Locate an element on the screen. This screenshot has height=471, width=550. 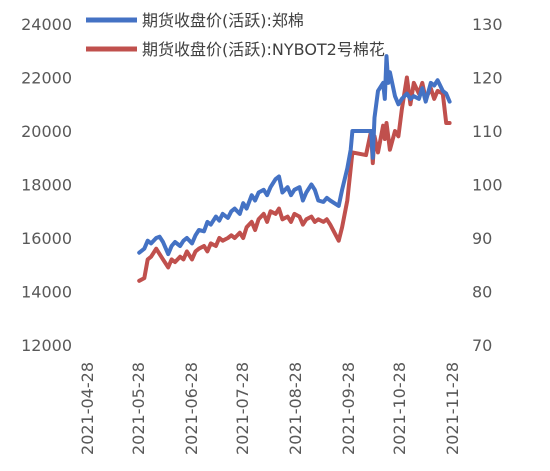
x-tick-label: 2021-06-28 is located at coordinates (191, 408).